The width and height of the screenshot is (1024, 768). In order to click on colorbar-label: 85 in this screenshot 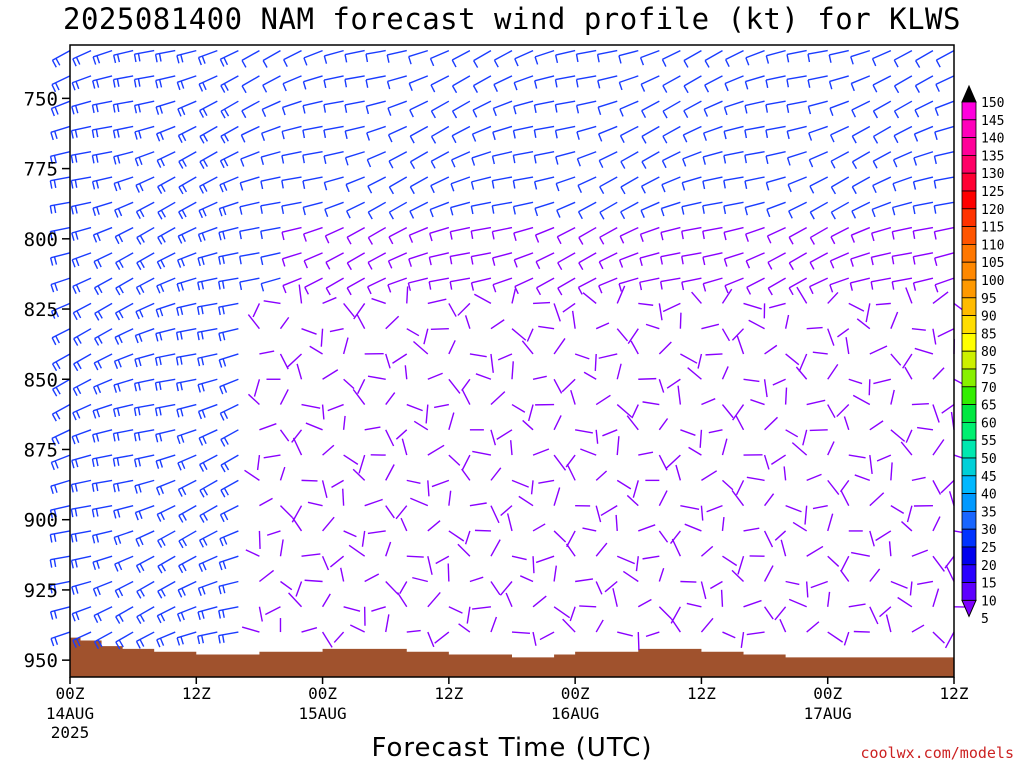, I will do `click(989, 334)`.